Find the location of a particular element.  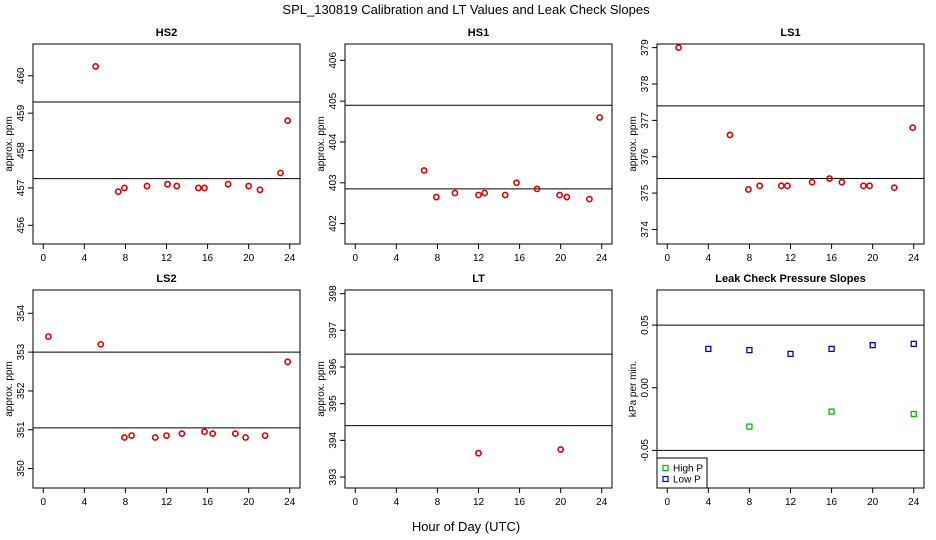

y-tick-label: 457 is located at coordinates (21, 187).